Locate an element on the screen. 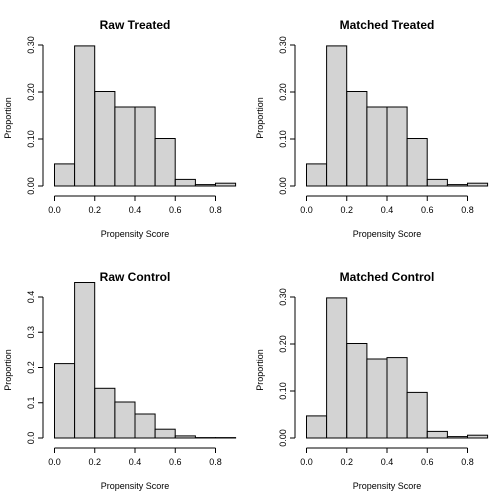 The image size is (504, 504). chart-title: Raw Treated is located at coordinates (135, 25).